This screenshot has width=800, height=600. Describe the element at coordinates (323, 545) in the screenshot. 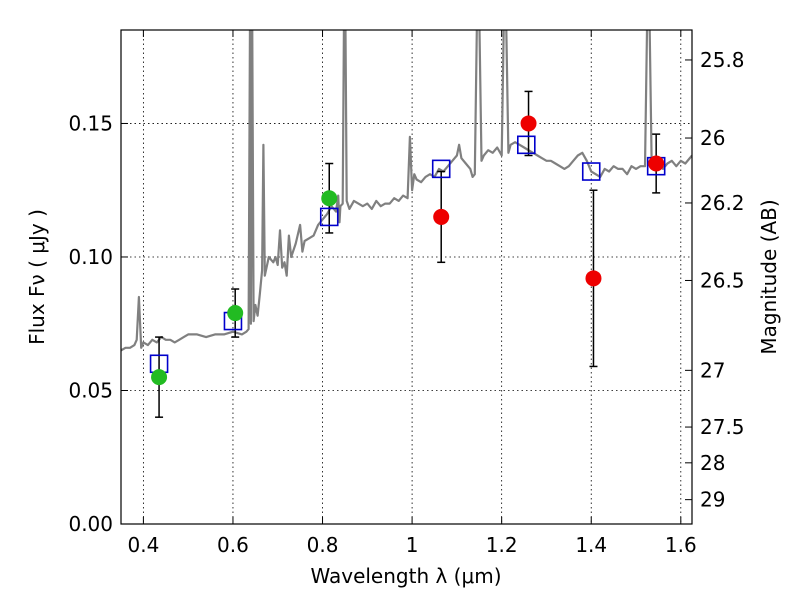

I see `x-tick-label: 0.8` at that location.